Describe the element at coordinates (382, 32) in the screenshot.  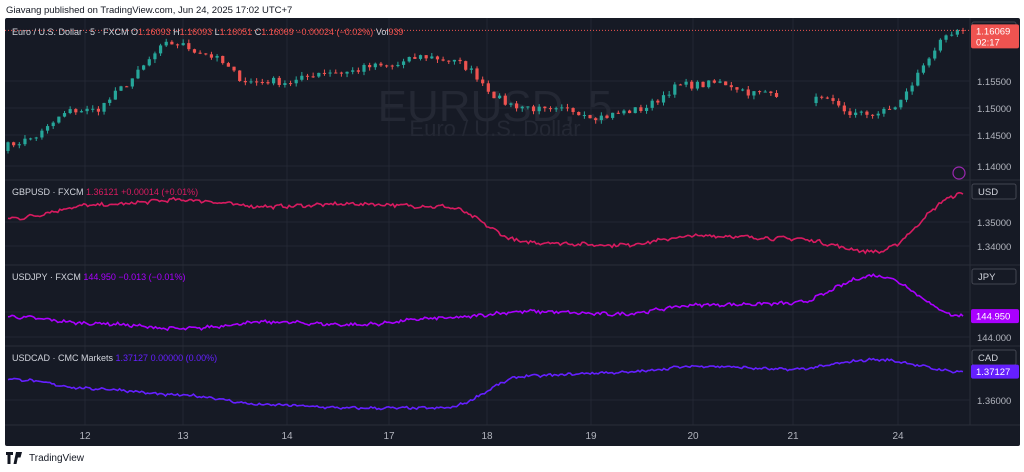
I see `legend-vol-label: Vol` at that location.